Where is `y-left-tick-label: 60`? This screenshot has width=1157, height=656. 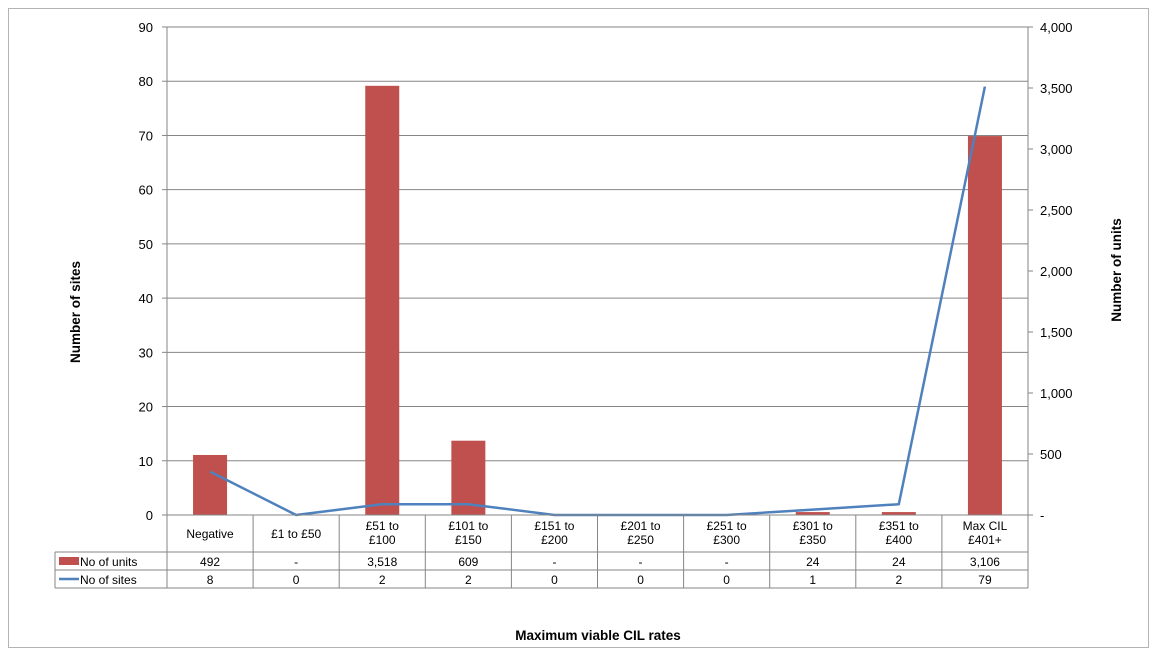
y-left-tick-label: 60 is located at coordinates (146, 190).